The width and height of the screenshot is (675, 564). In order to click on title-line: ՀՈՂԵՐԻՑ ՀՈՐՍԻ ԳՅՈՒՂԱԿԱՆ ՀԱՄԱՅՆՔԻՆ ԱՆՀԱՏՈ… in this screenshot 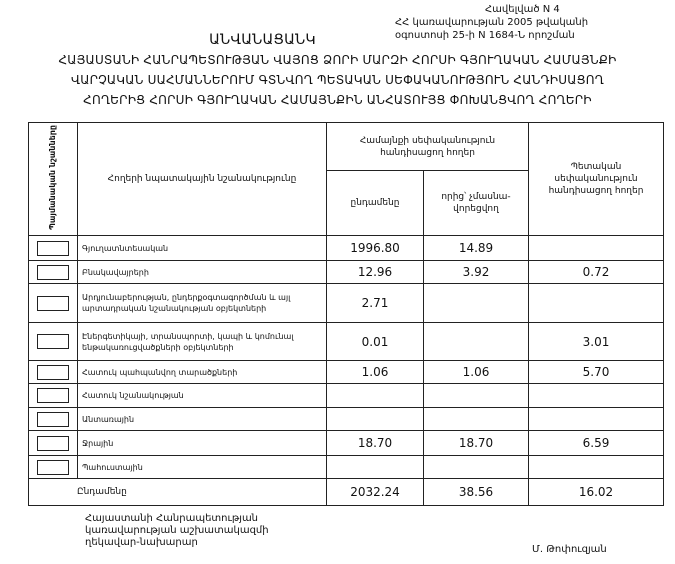, I will do `click(337, 100)`.